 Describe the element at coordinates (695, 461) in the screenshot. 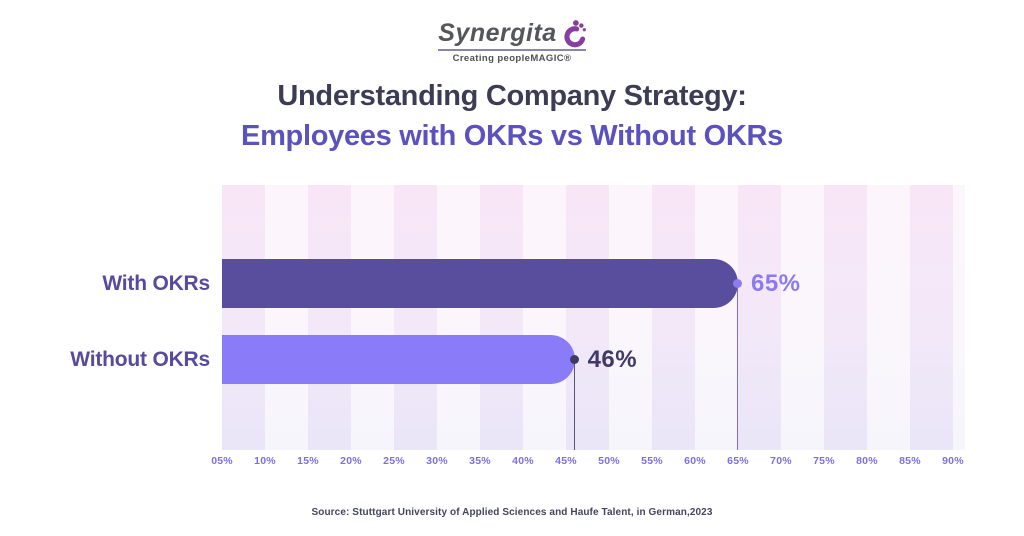

I see `x-tick-label: 60%` at that location.